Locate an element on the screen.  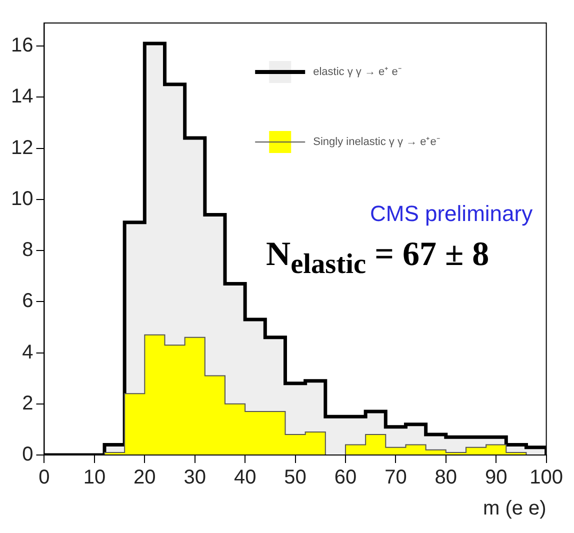
x-tick-label: 0 is located at coordinates (44, 477).